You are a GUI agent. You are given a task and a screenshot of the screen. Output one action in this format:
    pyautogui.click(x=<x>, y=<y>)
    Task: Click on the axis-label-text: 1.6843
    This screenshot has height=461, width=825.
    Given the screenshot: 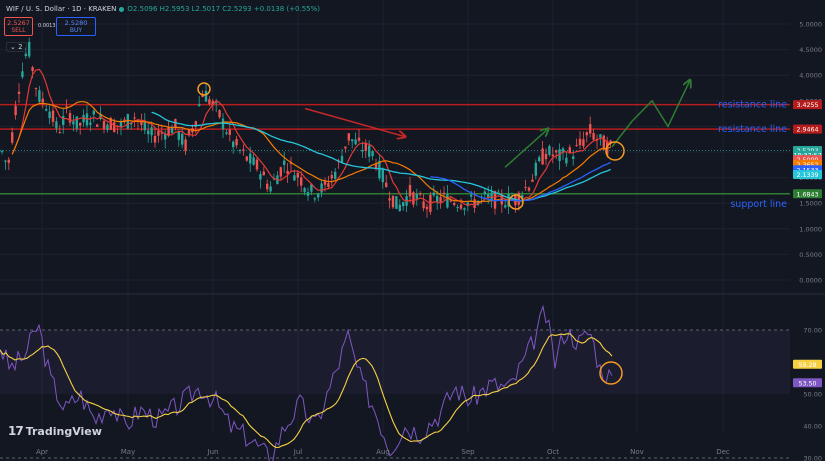 What is the action you would take?
    pyautogui.click(x=807, y=194)
    